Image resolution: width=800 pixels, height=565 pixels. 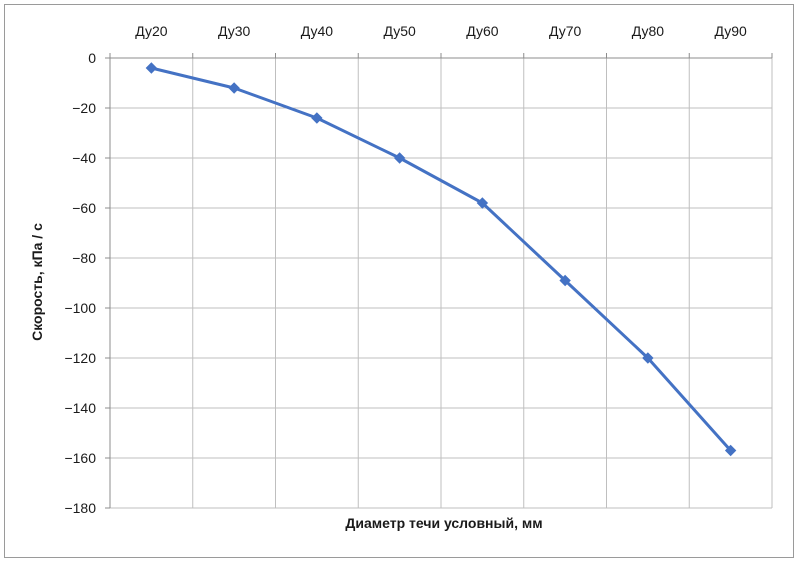 What do you see at coordinates (92, 58) in the screenshot?
I see `y-tick-label: 0` at bounding box center [92, 58].